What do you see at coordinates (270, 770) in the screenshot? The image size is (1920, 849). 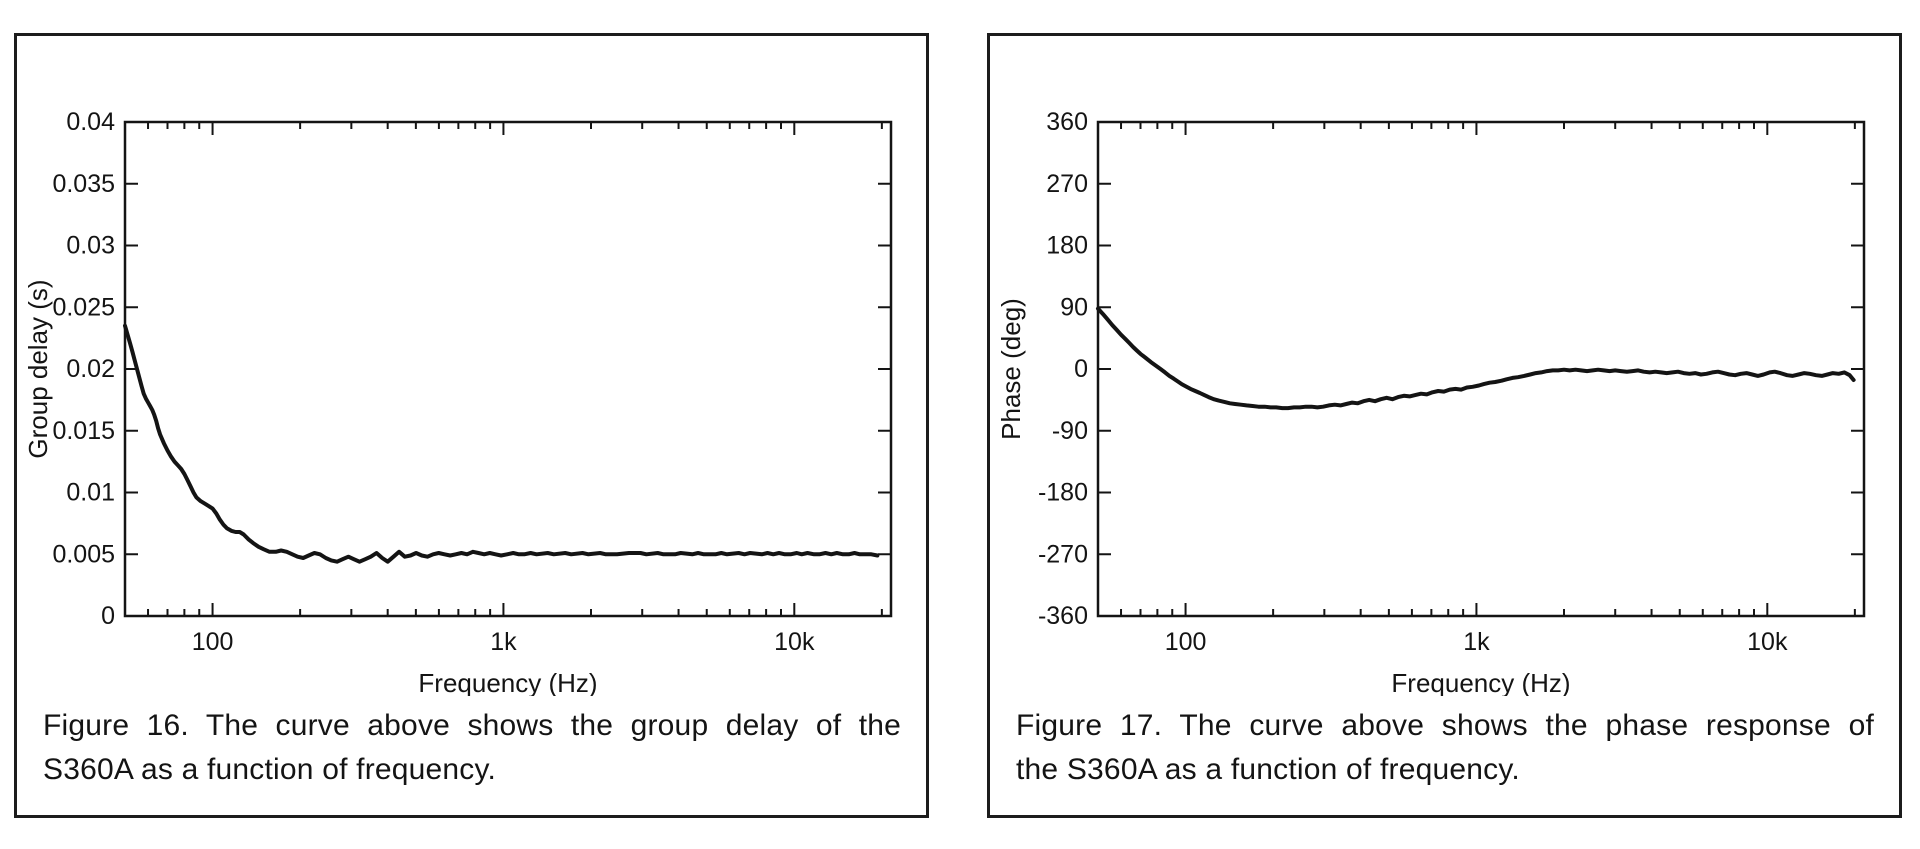 I see `figure-16-caption-line2: S360A as a function of frequency.` at bounding box center [270, 770].